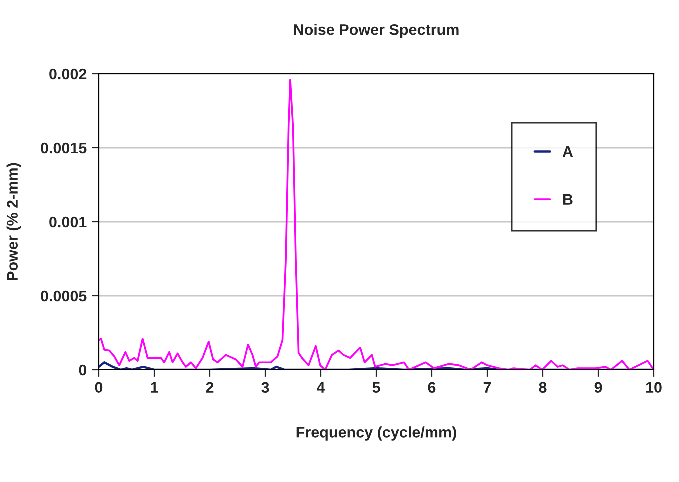  I want to click on x-tick-label: 7, so click(488, 387).